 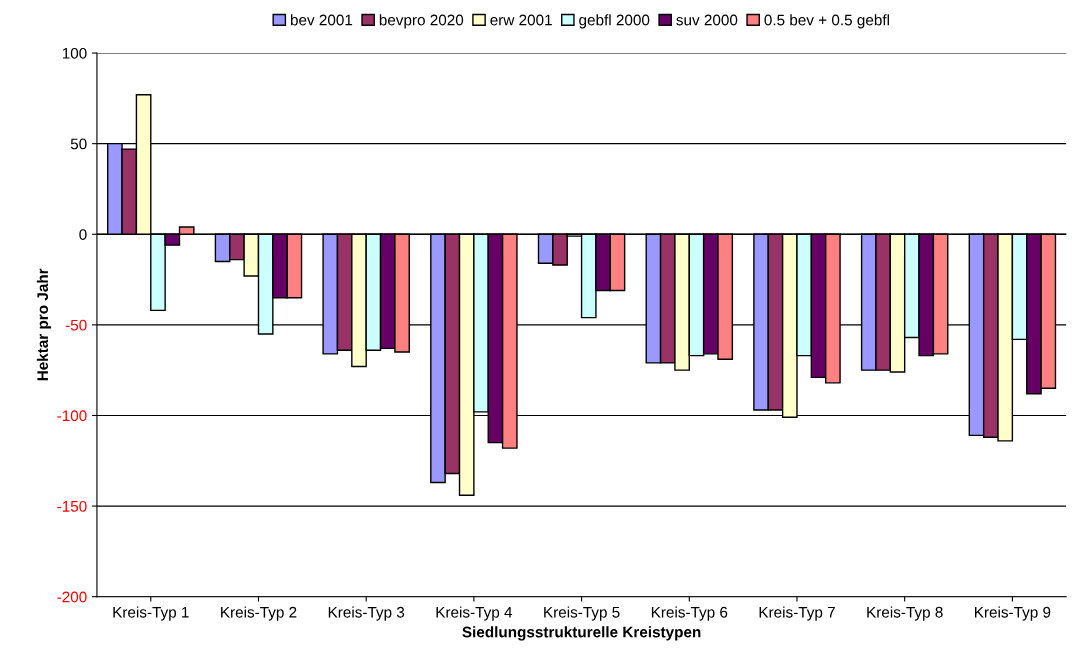 I want to click on x-axis-title: Siedlungsstrukturelle Kreistypen, so click(x=581, y=633).